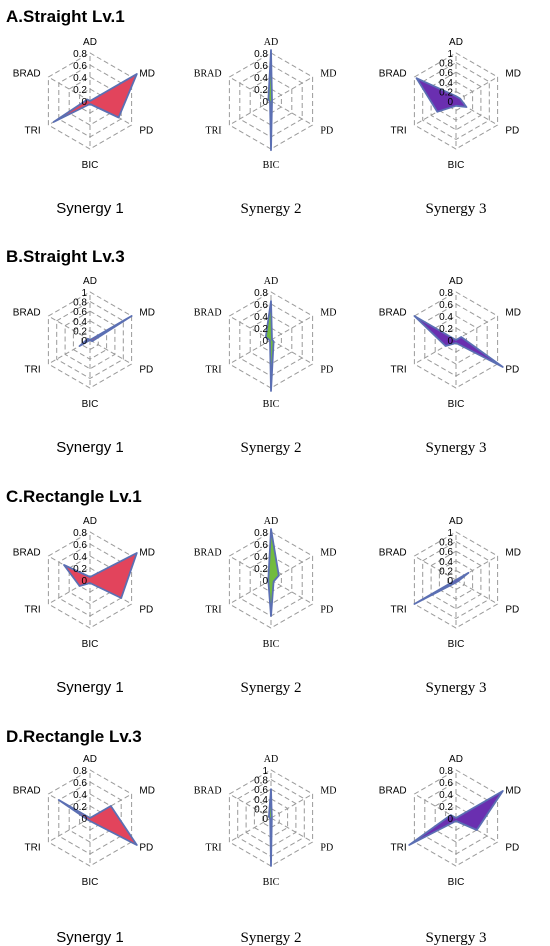 The image size is (550, 946). Describe the element at coordinates (450, 366) in the screenshot. I see `radar-chart-6: 00.20.40.60.8AD MD PD BIC TRI BRAD Synergy 3` at that location.